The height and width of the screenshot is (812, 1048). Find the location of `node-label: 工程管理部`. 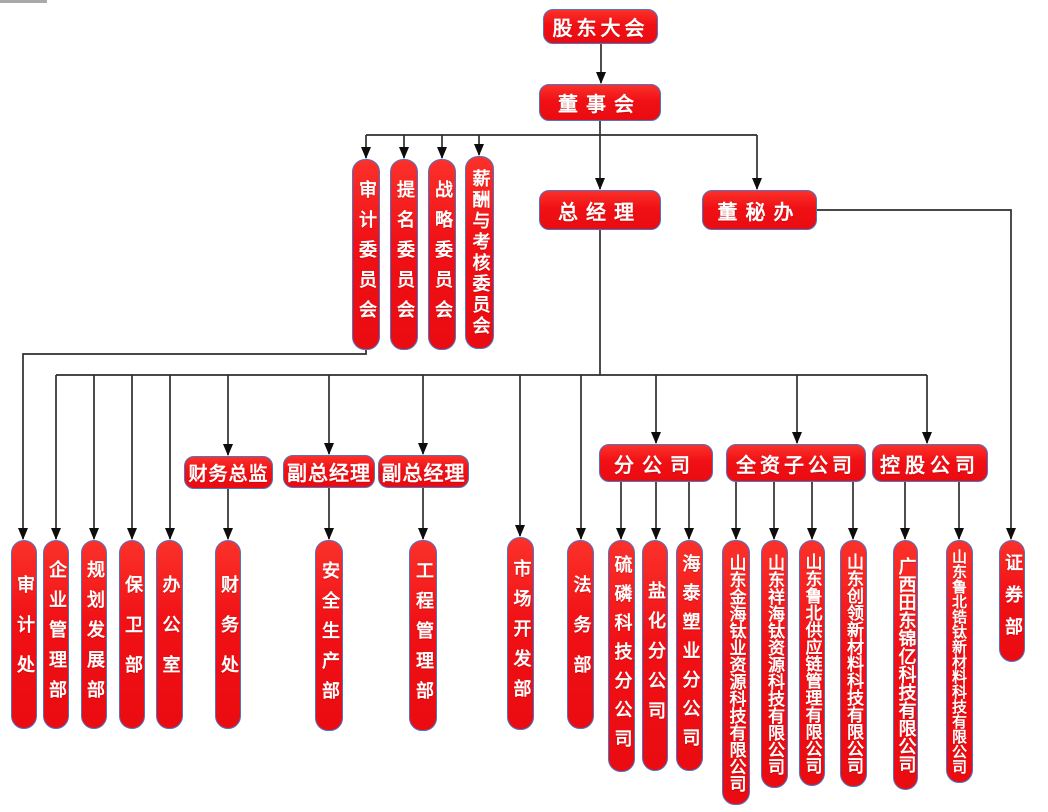

node-label: 工程管理部 is located at coordinates (423, 635).